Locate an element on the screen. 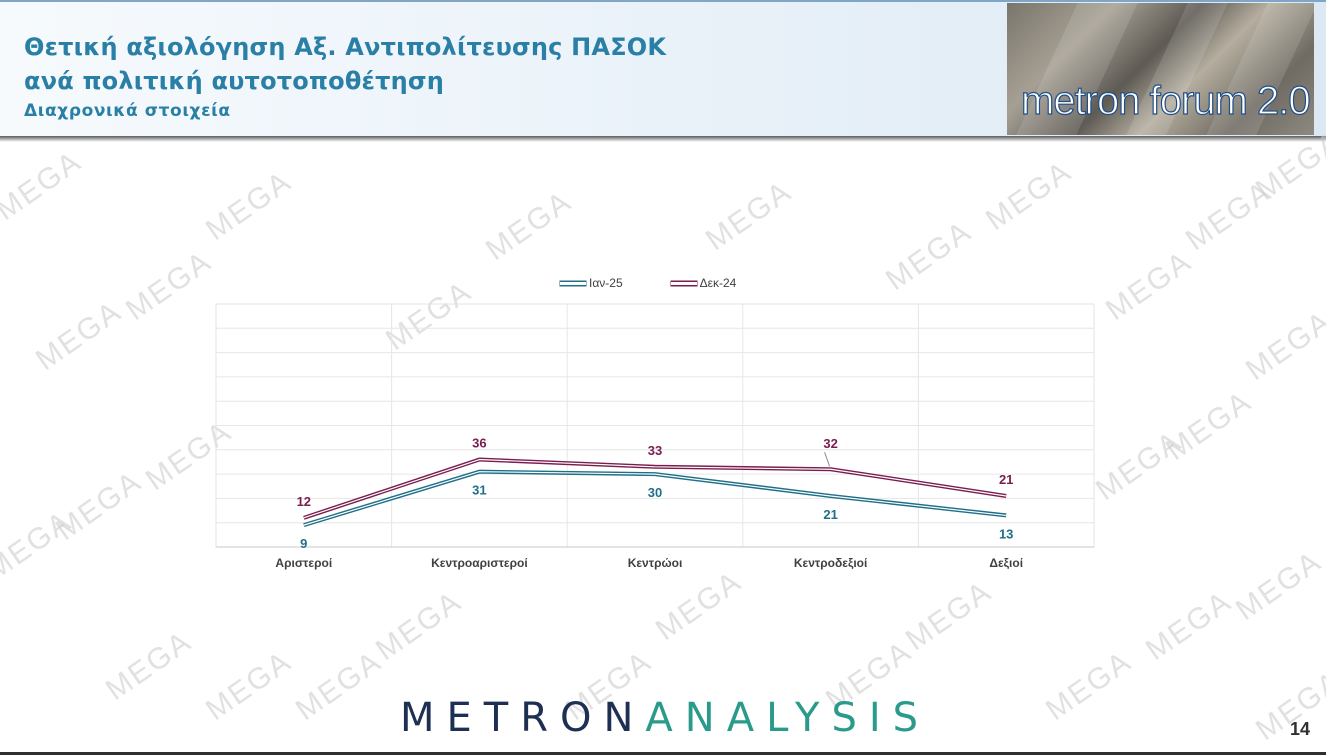  data-label-leader is located at coordinates (827, 459).